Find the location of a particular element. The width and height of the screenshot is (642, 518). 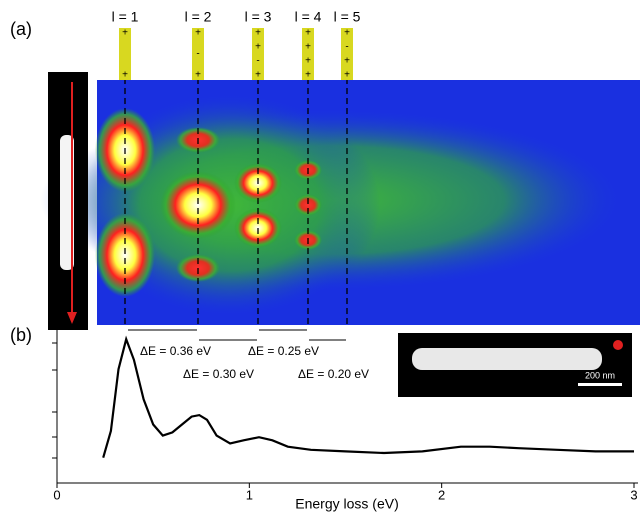

mode-label: l = 2 is located at coordinates (198, 17).